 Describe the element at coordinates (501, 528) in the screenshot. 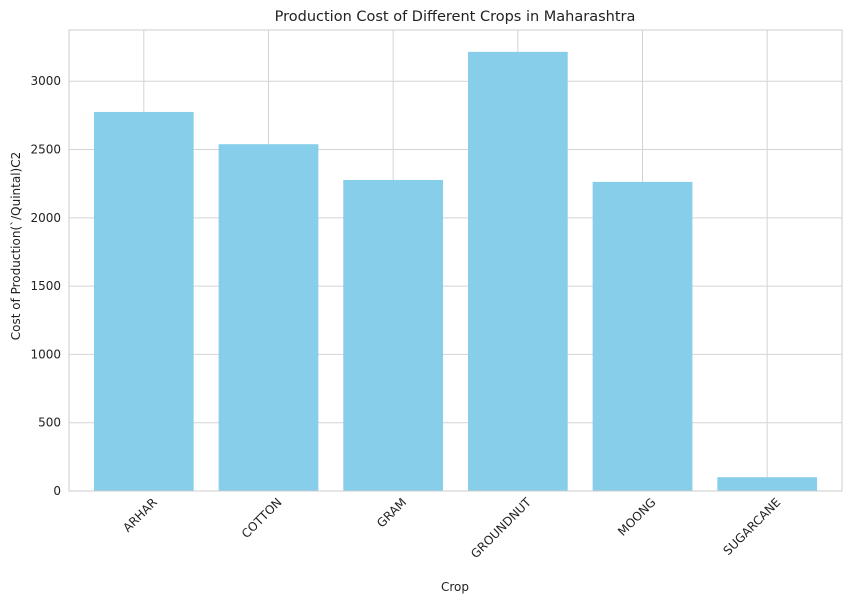

I see `x-tick-label: GROUNDNUT` at that location.